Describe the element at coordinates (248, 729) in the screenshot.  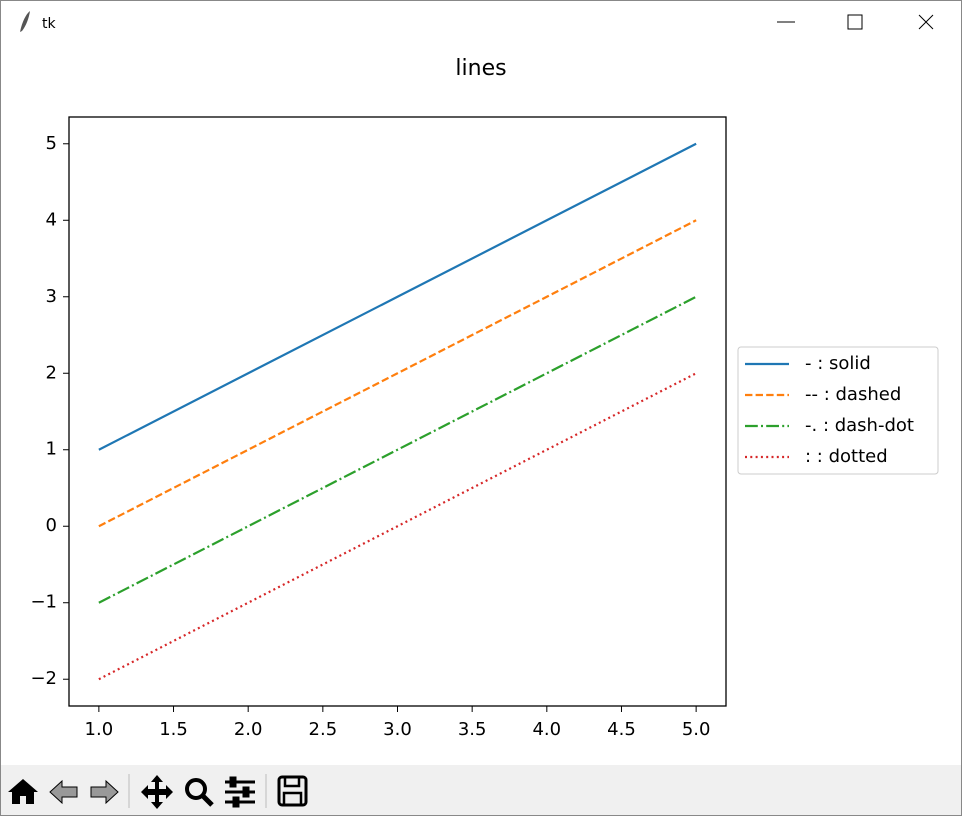
I see `x-tick-label: 2.0` at that location.